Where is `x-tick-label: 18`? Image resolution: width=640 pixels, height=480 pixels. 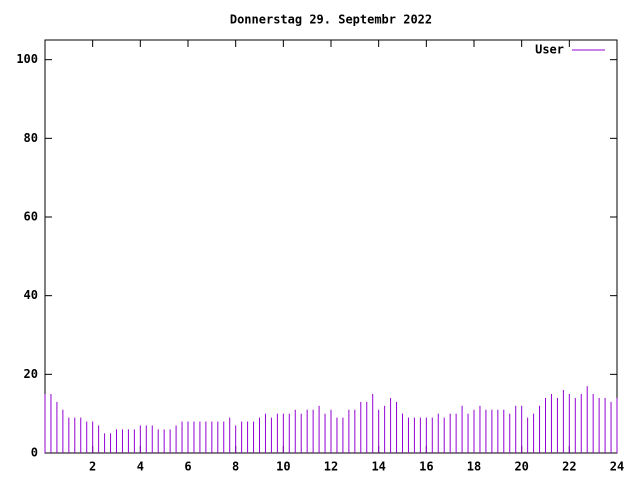
x-tick-label: 18 is located at coordinates (474, 467).